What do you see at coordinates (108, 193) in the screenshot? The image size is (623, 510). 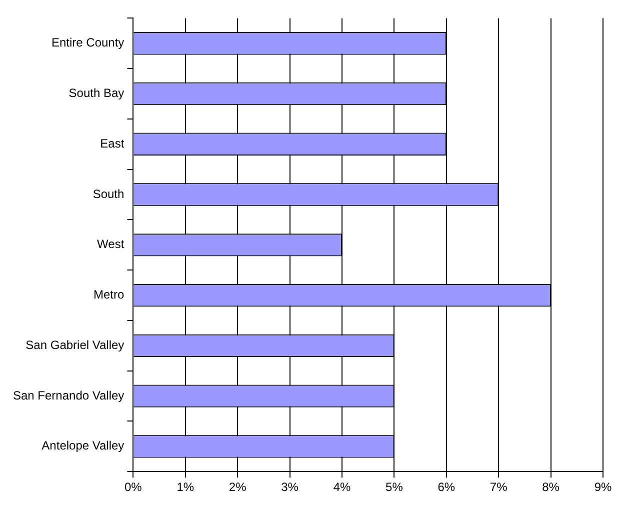 I see `y-tick-label: South` at bounding box center [108, 193].